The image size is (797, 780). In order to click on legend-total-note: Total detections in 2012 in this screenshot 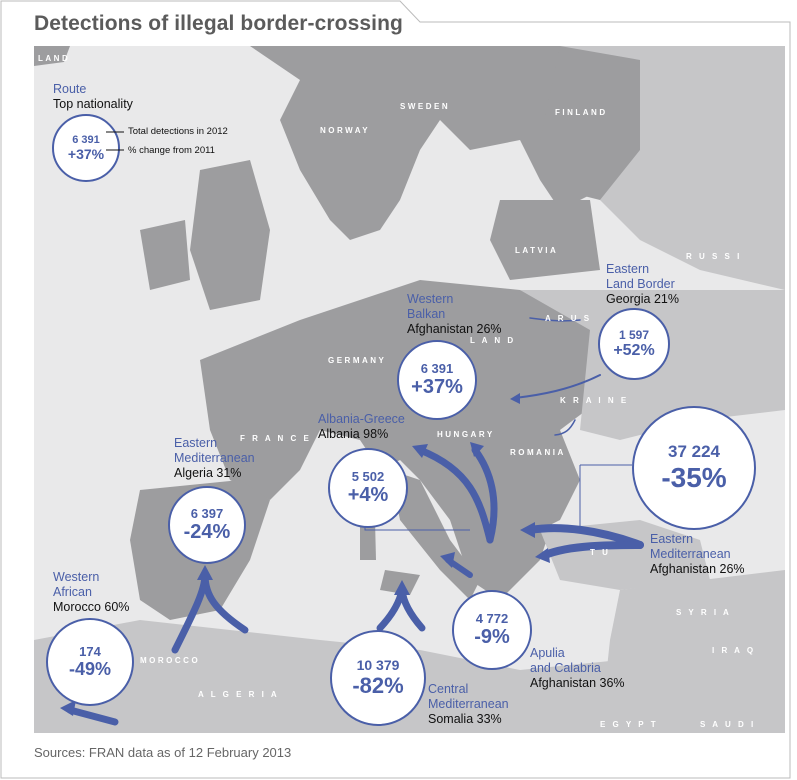, I will do `click(178, 131)`.